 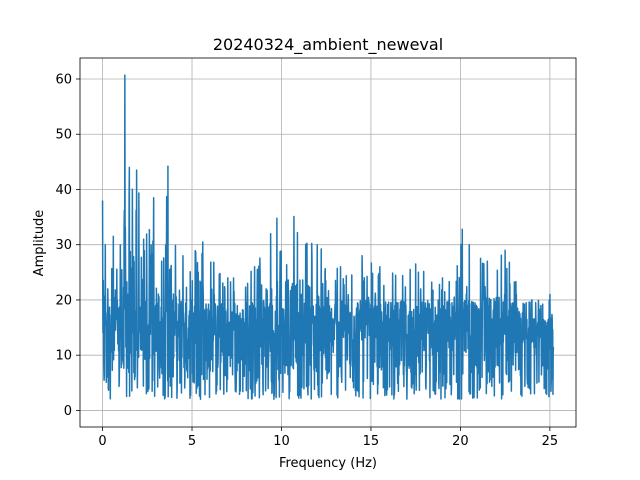 I want to click on chart-title: 20240324_ambient_neweval, so click(x=328, y=45).